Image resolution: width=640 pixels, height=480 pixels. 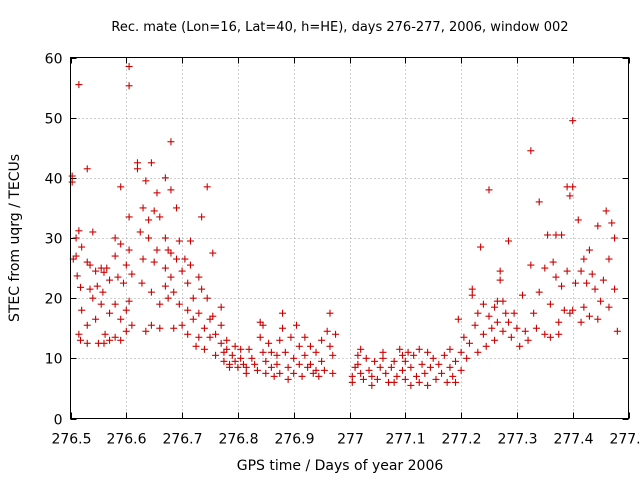 What do you see at coordinates (54, 240) in the screenshot?
I see `y-tick-label: 30` at bounding box center [54, 240].